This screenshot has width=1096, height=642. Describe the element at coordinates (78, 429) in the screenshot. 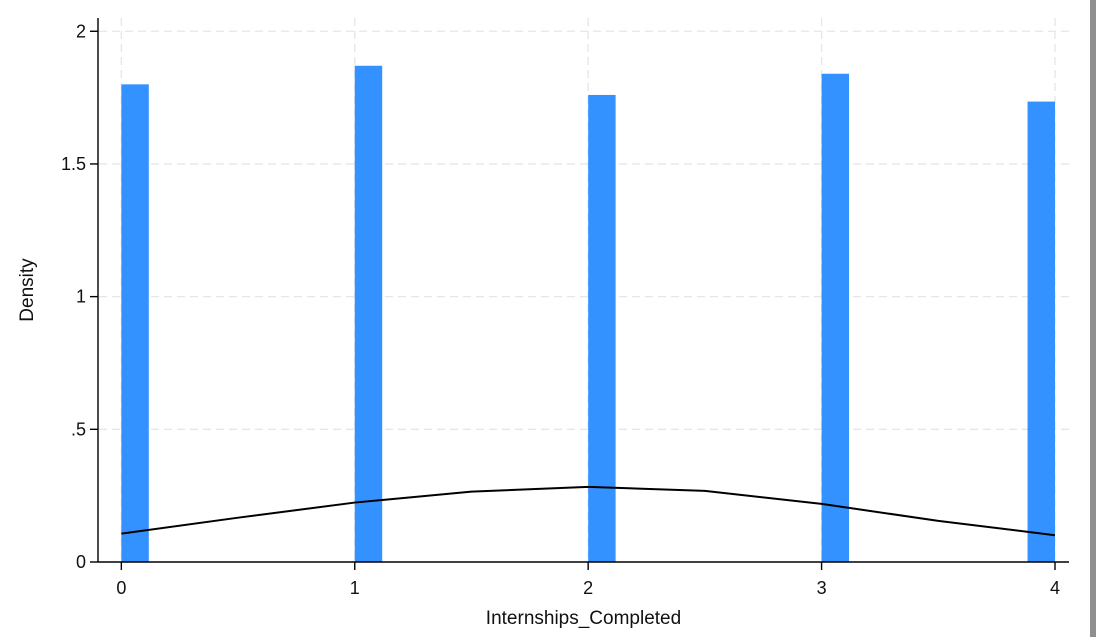

I see `y-tick-label: .5` at that location.